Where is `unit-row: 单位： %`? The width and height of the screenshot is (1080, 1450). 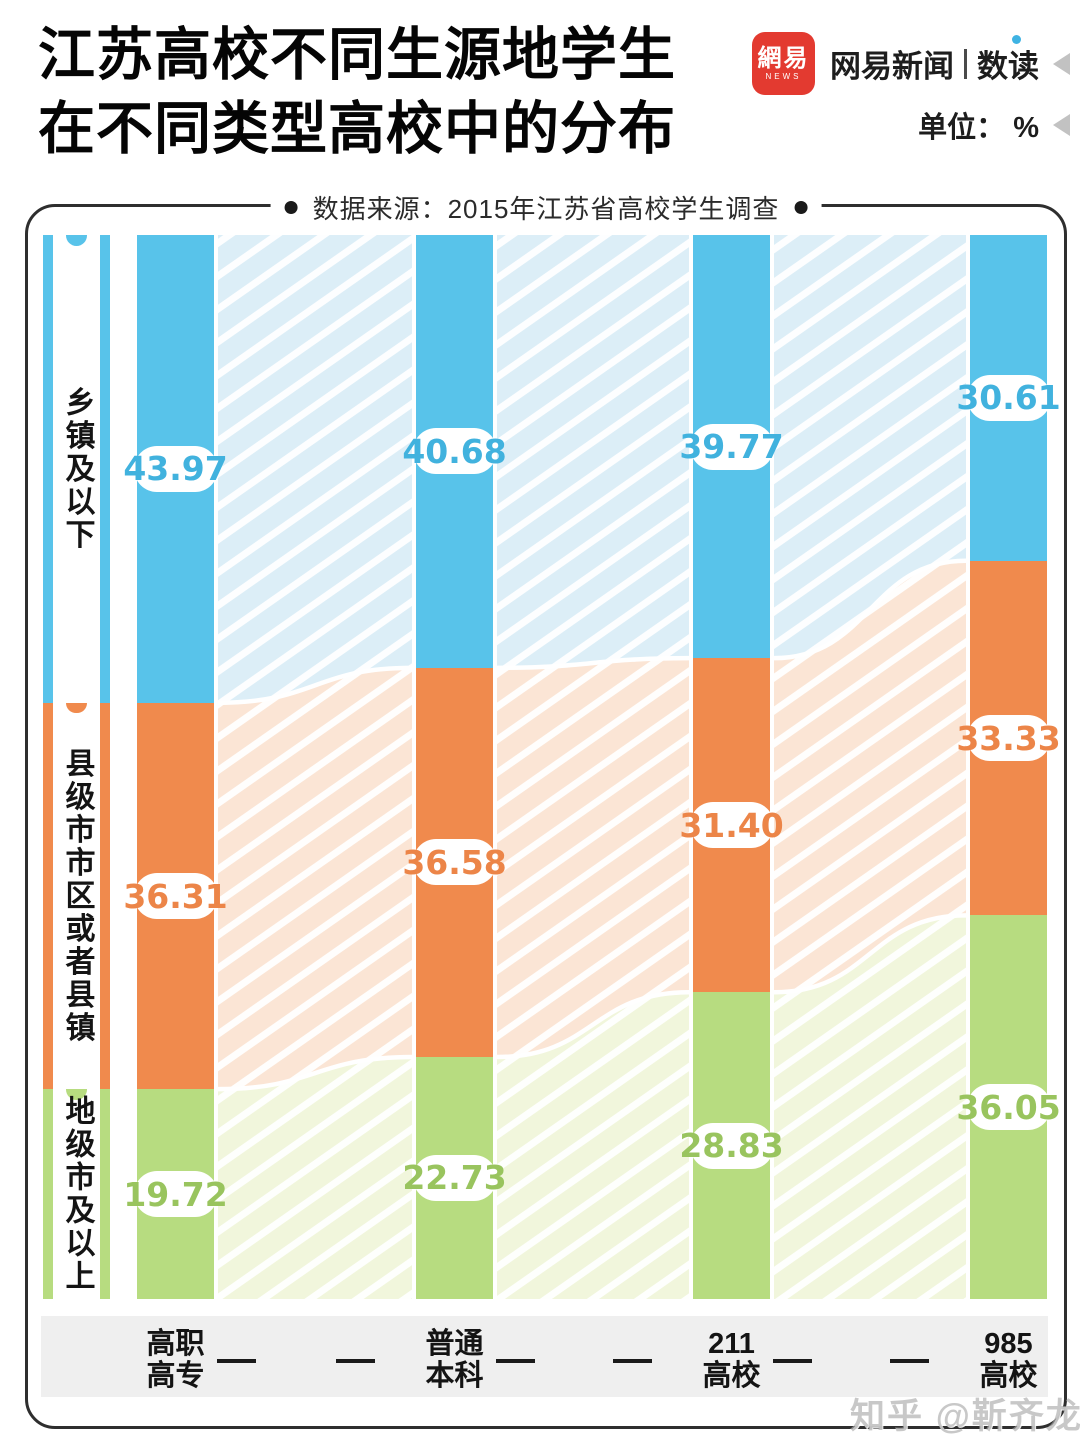
unit-row: 单位： % is located at coordinates (994, 125).